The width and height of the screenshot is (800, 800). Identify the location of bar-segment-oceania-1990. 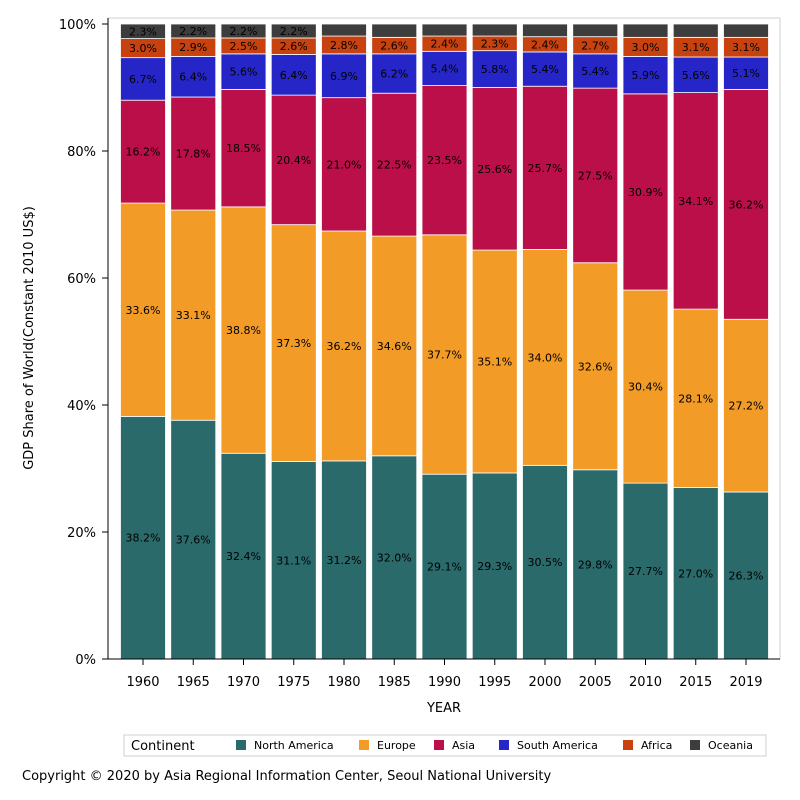
(444, 30).